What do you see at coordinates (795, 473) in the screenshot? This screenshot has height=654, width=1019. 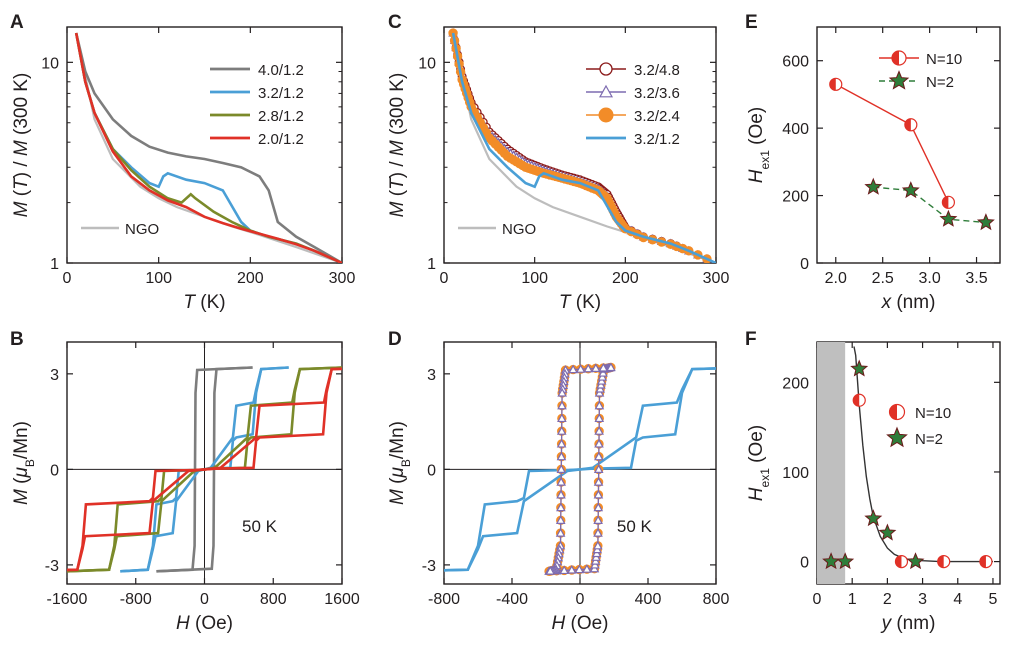 I see `y-tick-label: 100` at bounding box center [795, 473].